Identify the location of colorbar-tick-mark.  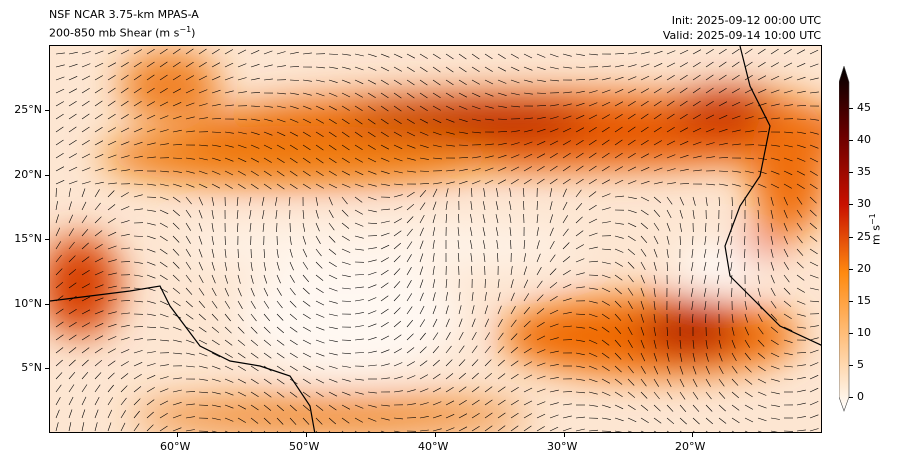
(851, 237).